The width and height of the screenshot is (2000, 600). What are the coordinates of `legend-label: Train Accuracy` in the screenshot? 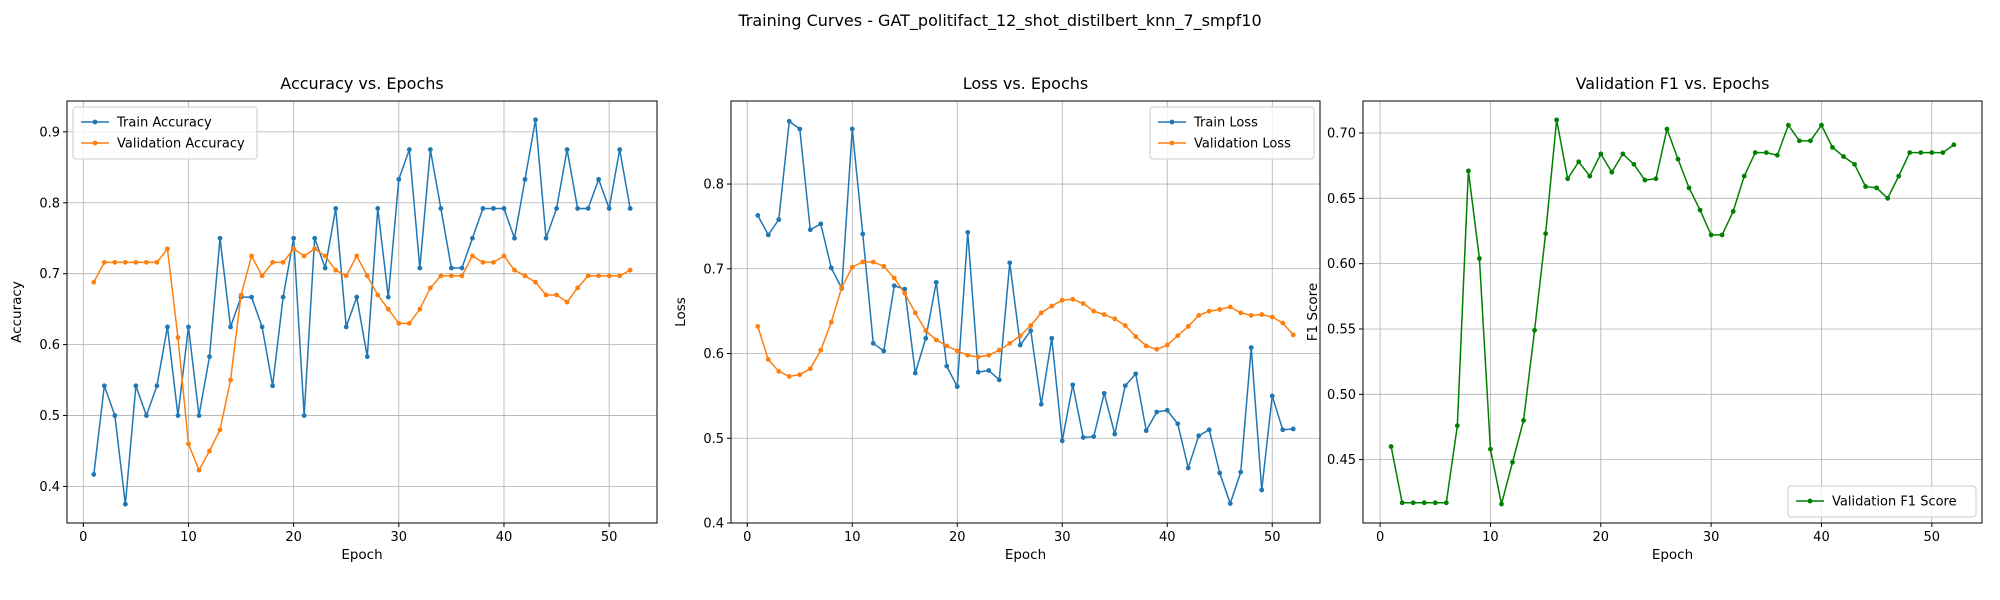 It's located at (164, 123).